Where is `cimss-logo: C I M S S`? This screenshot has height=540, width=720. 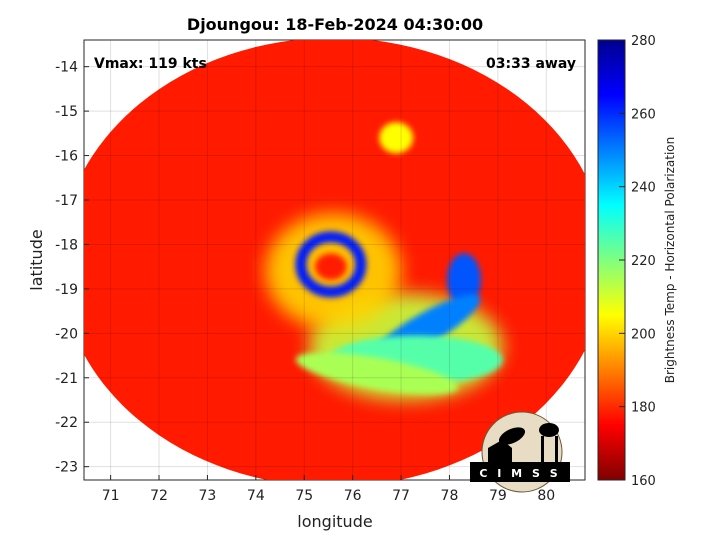
cimss-logo: C I M S S is located at coordinates (520, 452).